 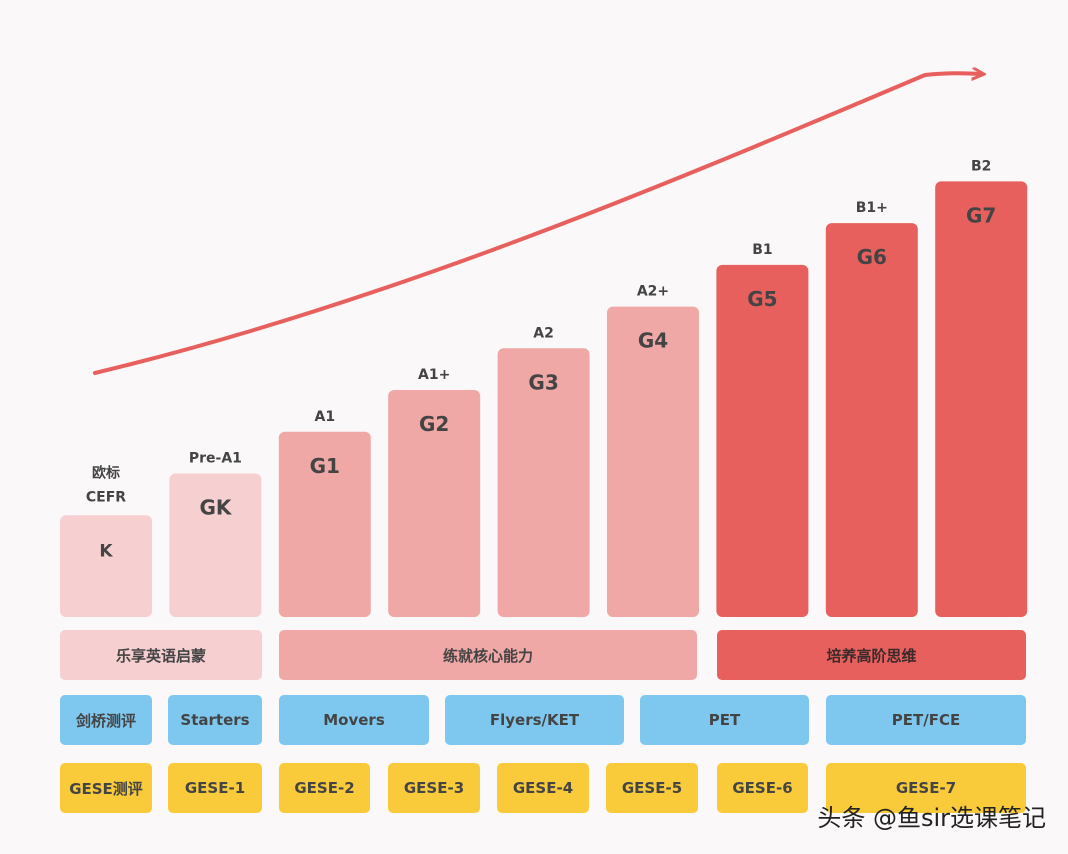 I want to click on cefr-axis-label: 欧标, so click(x=106, y=472).